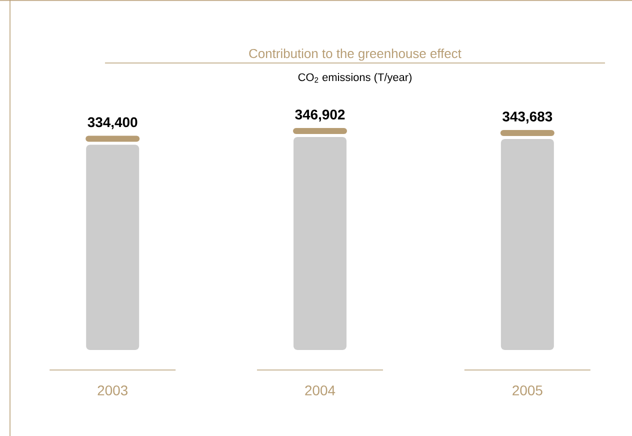  What do you see at coordinates (355, 78) in the screenshot?
I see `chart-subtitle: CO$_{2}$ emissions (T/year)` at bounding box center [355, 78].